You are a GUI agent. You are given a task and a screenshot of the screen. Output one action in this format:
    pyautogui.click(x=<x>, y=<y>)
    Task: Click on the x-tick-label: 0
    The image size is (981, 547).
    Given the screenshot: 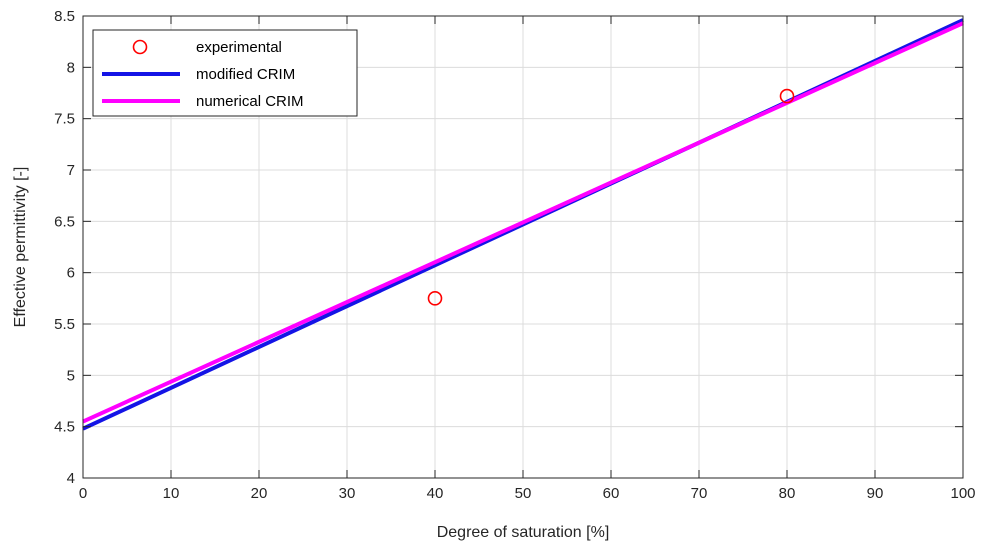 What is the action you would take?
    pyautogui.click(x=83, y=493)
    